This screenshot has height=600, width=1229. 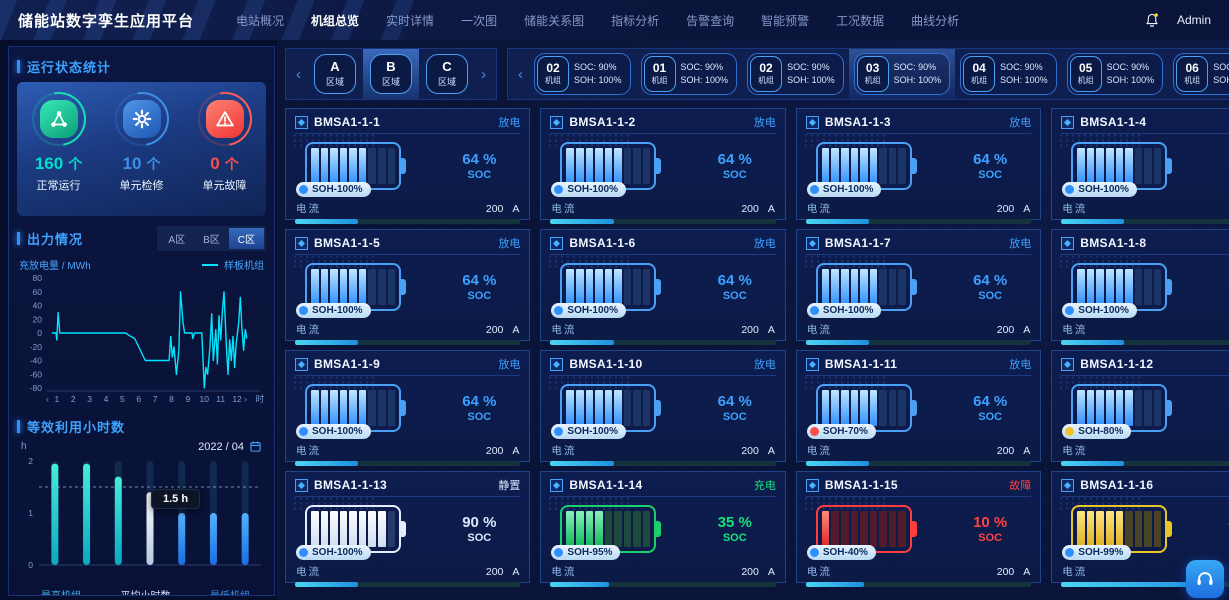 What do you see at coordinates (410, 20) in the screenshot?
I see `nav-item: 实时详情` at bounding box center [410, 20].